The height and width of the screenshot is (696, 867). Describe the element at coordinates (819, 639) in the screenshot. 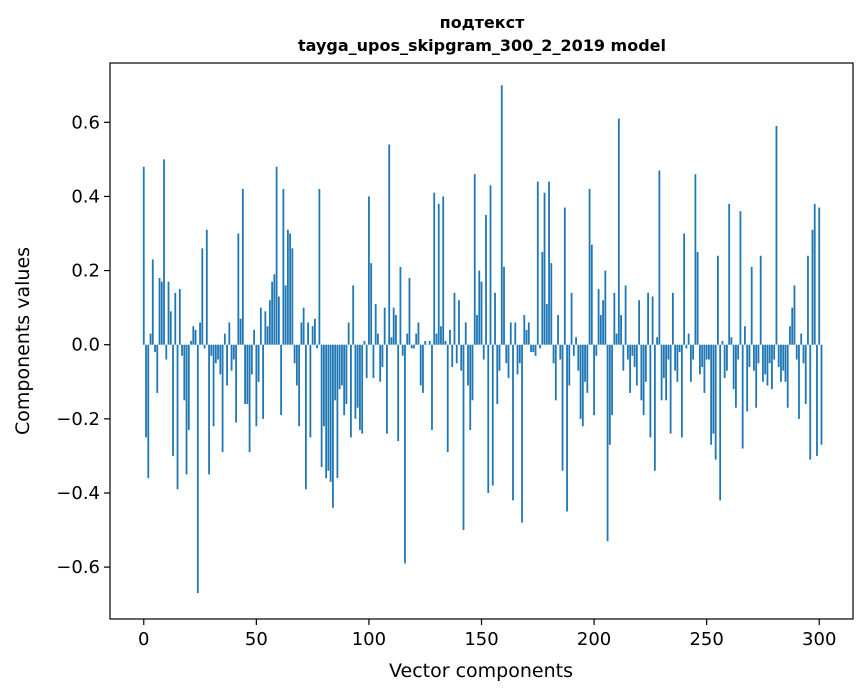

I see `x-tick-label: 300` at that location.